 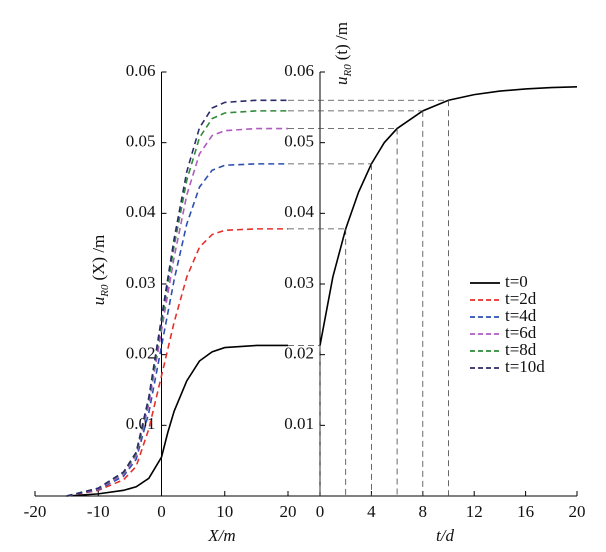 I want to click on x-tick-label: 12, so click(x=474, y=511).